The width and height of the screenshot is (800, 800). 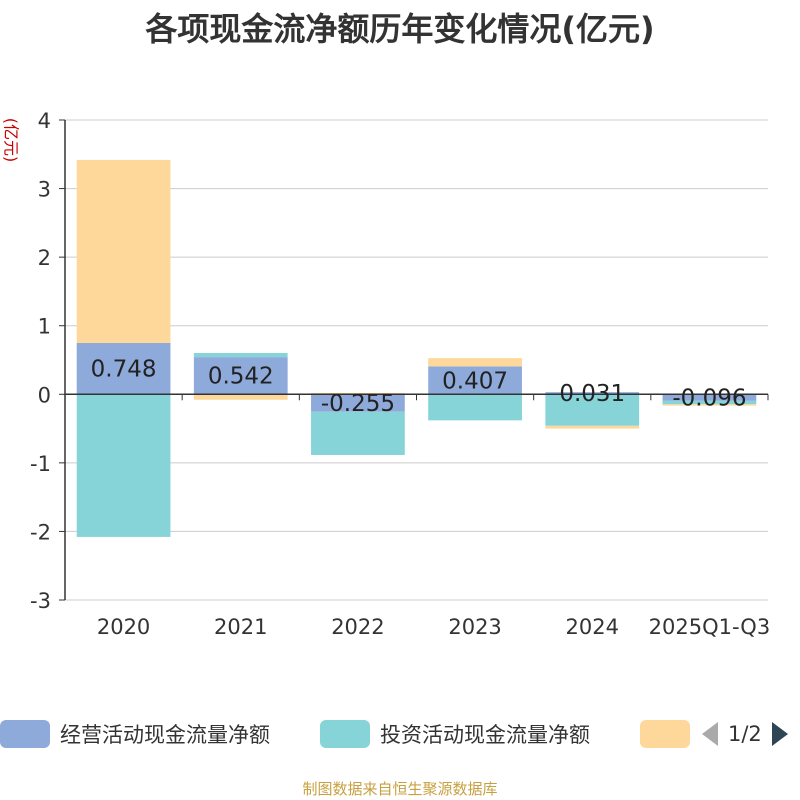 I want to click on bar-investing-2025Q1-Q3, so click(x=709, y=402).